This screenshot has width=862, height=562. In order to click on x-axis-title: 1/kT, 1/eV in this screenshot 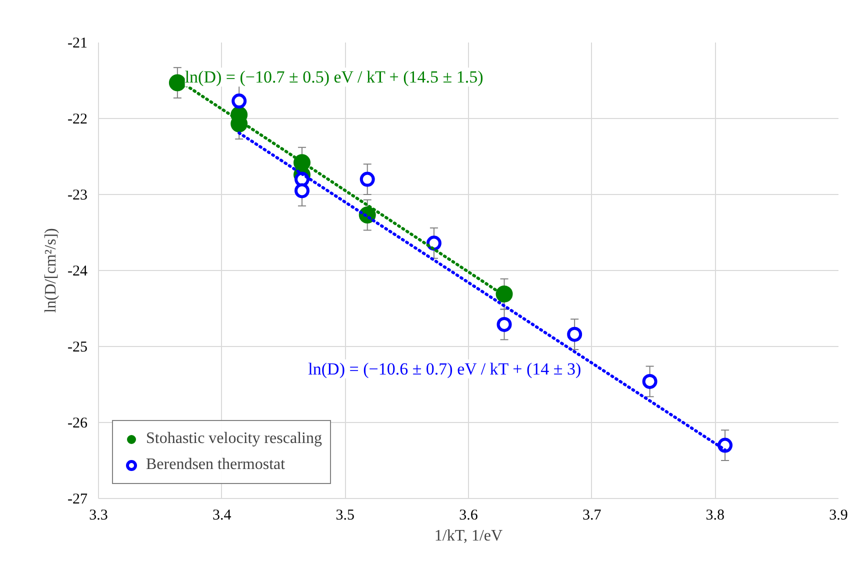, I will do `click(469, 536)`.